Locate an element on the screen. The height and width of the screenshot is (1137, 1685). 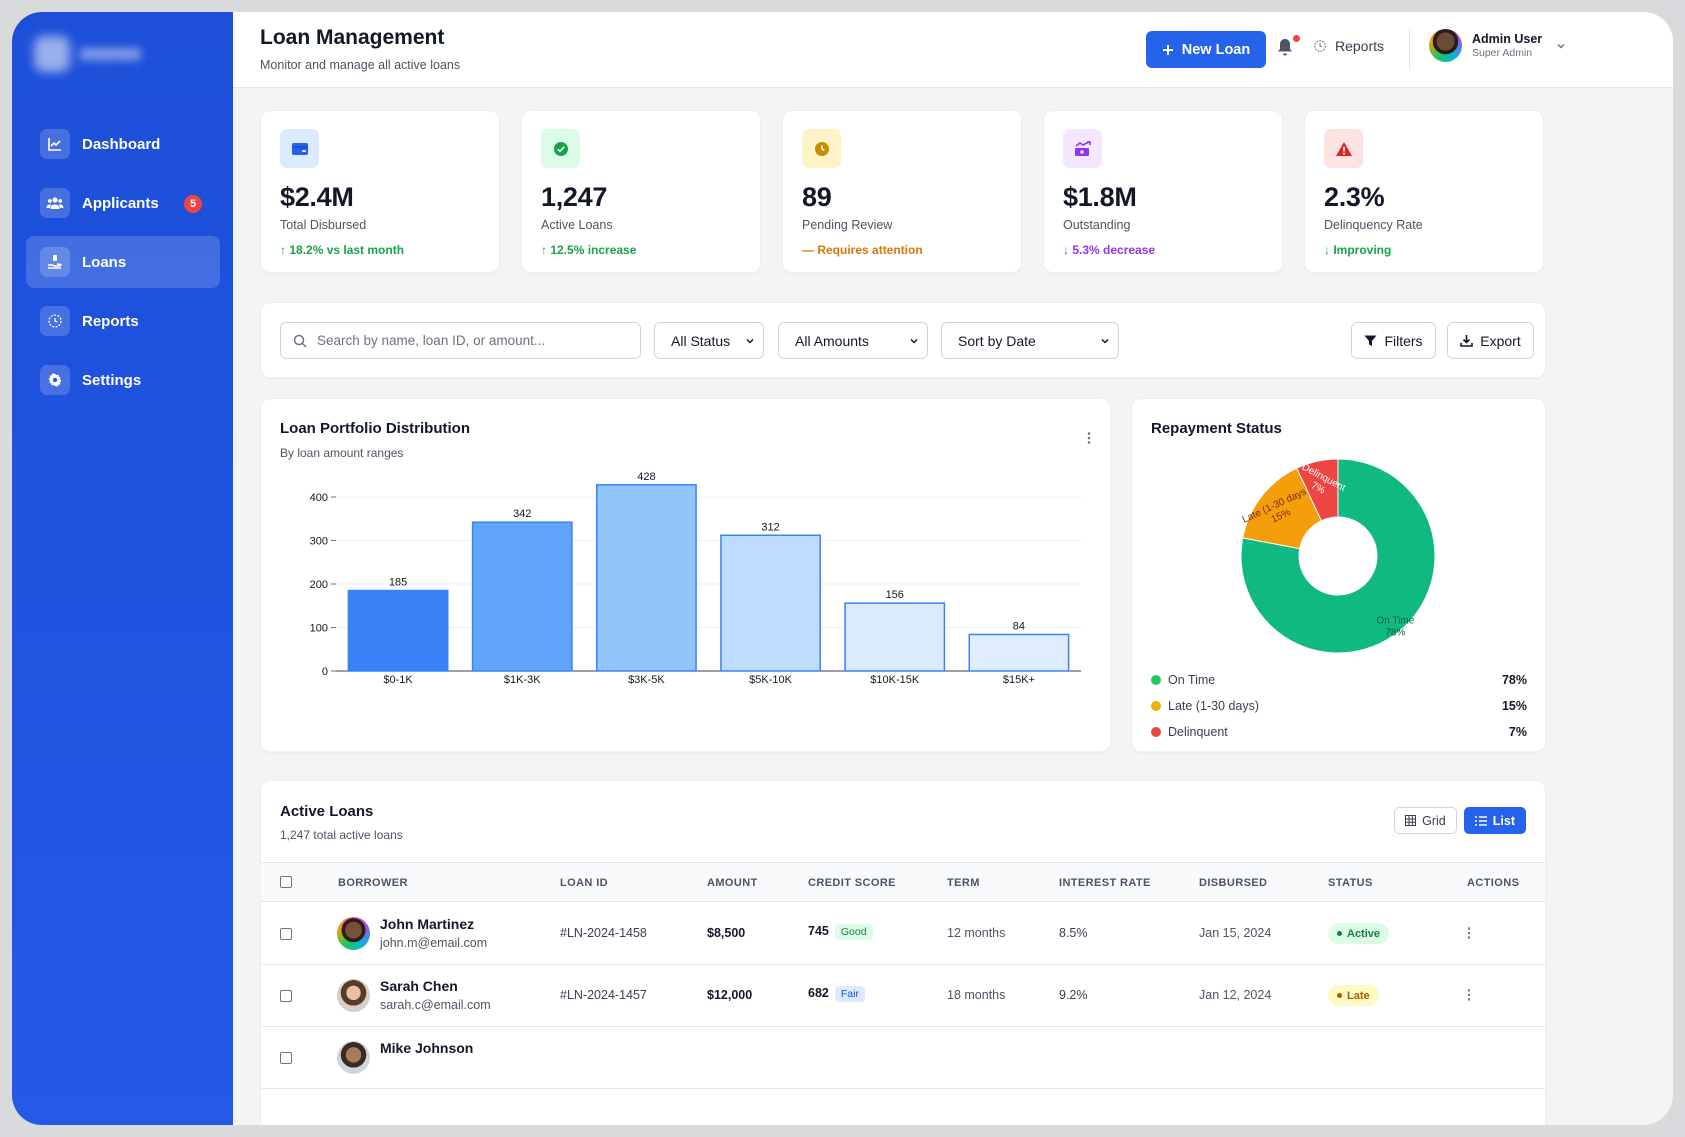
user-name: Admin User is located at coordinates (1507, 39).